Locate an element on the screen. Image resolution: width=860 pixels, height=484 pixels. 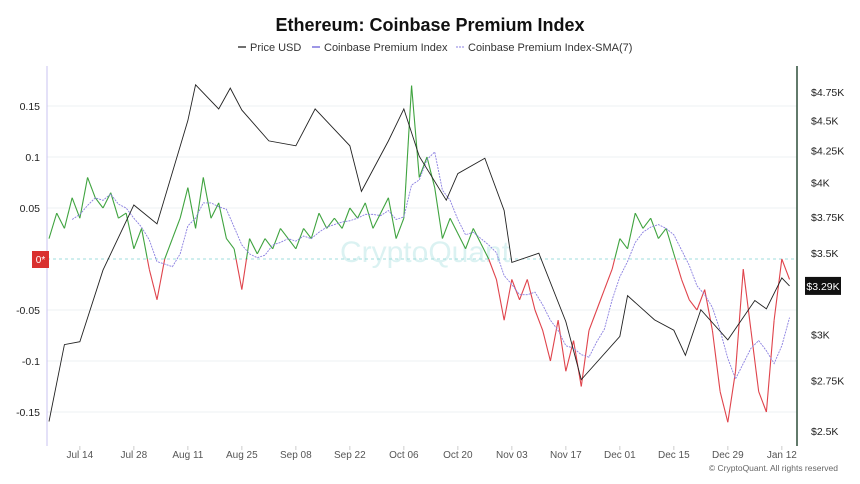
right-tick-label: $2.5K is located at coordinates (824, 432).